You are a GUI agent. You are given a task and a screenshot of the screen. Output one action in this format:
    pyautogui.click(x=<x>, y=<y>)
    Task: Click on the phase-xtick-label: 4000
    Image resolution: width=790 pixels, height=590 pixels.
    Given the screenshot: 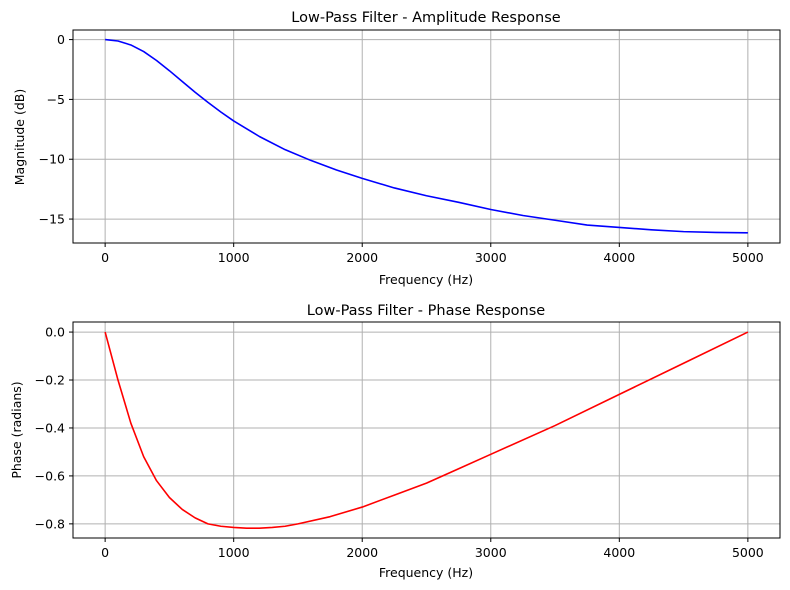 What is the action you would take?
    pyautogui.click(x=619, y=552)
    